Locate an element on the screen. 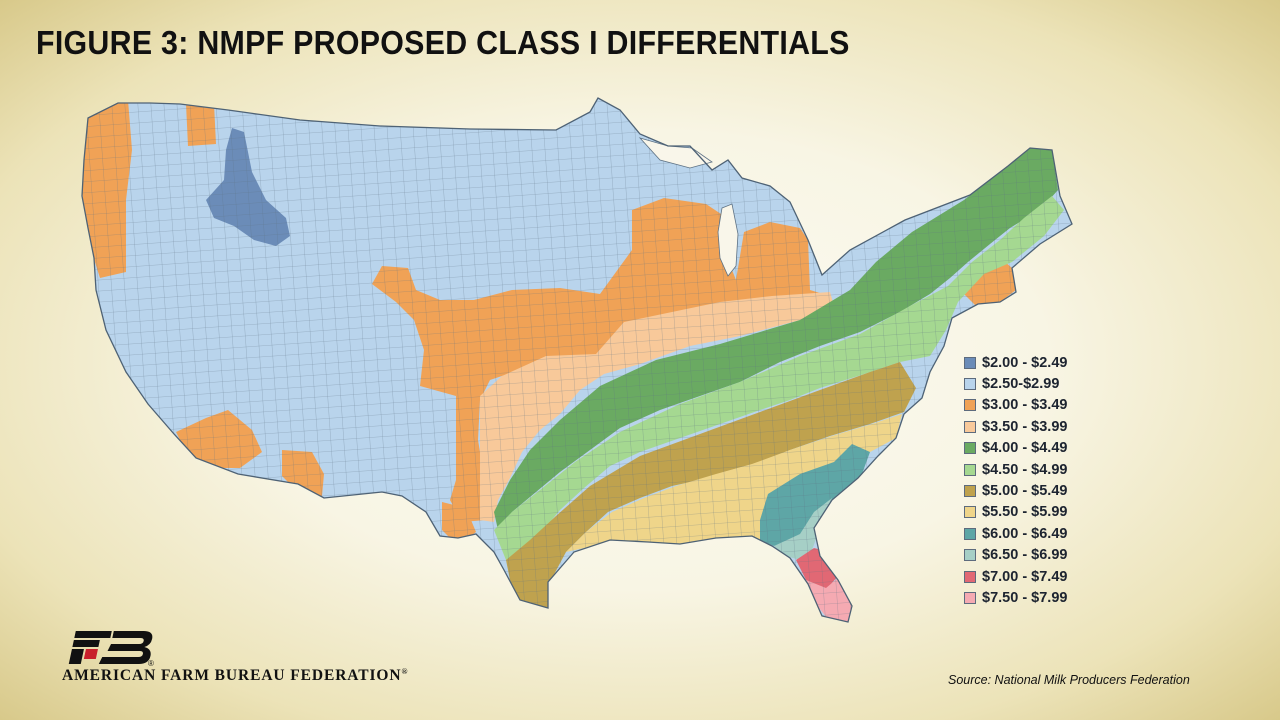 This screenshot has height=720, width=1280. legend-item: $5.00 - $5.49 is located at coordinates (1015, 490).